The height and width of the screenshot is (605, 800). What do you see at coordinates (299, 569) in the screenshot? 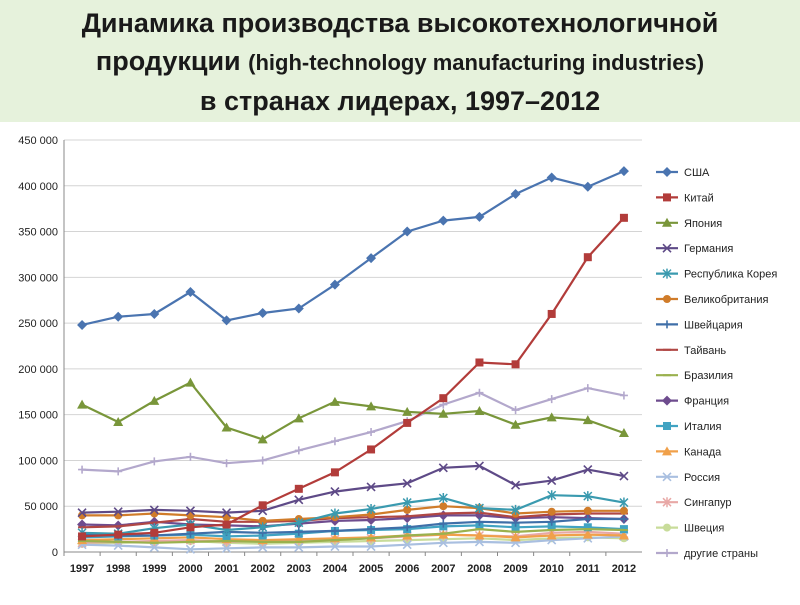
I see `x-tick-label: 2003` at bounding box center [299, 569].